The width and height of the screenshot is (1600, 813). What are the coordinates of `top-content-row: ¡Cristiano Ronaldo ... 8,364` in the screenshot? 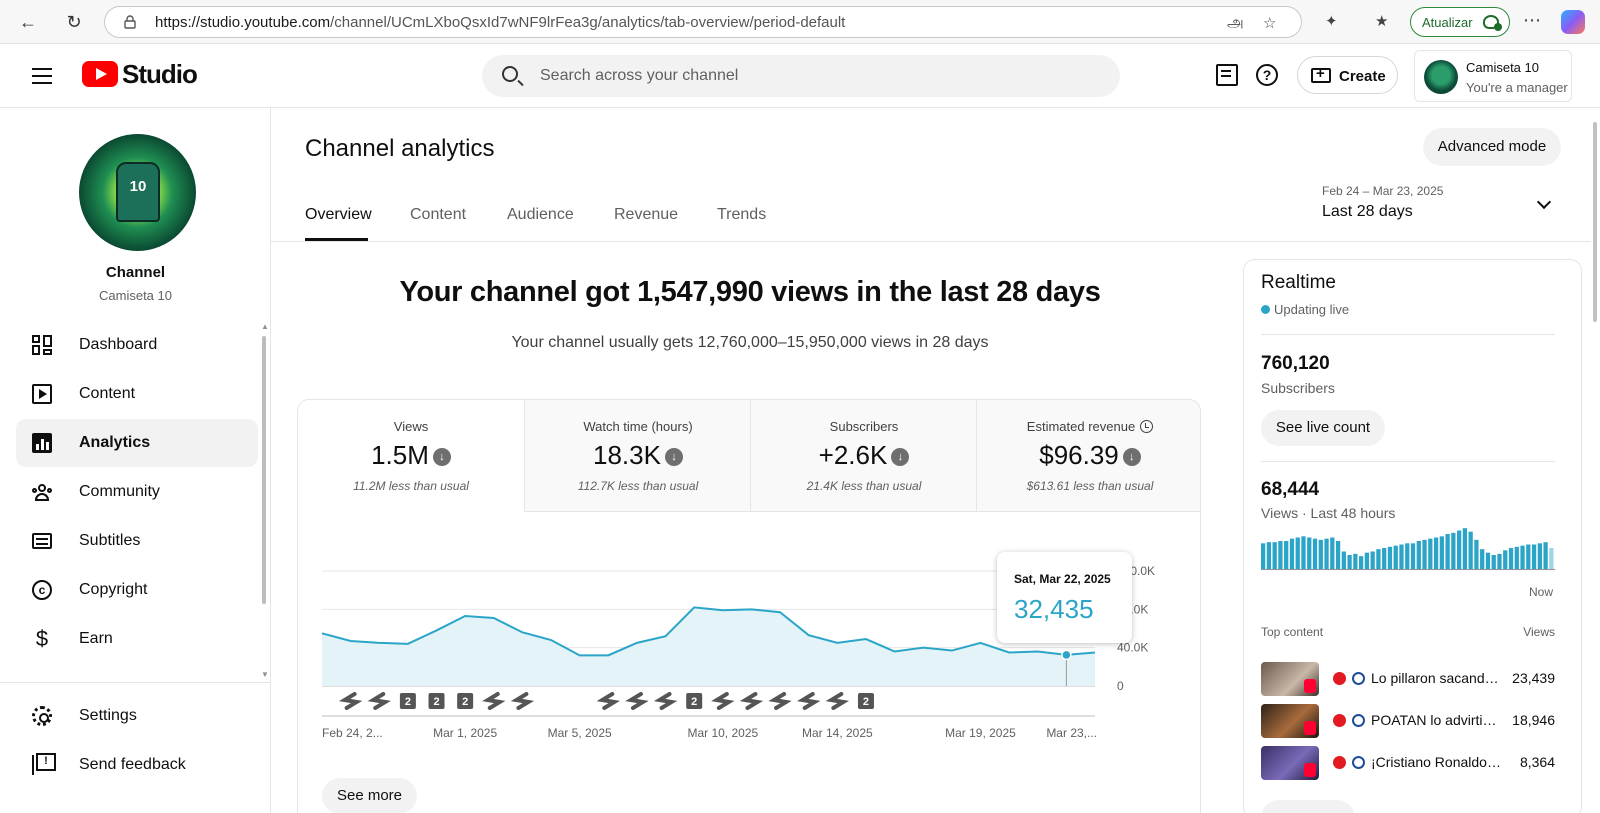 It's located at (1408, 763).